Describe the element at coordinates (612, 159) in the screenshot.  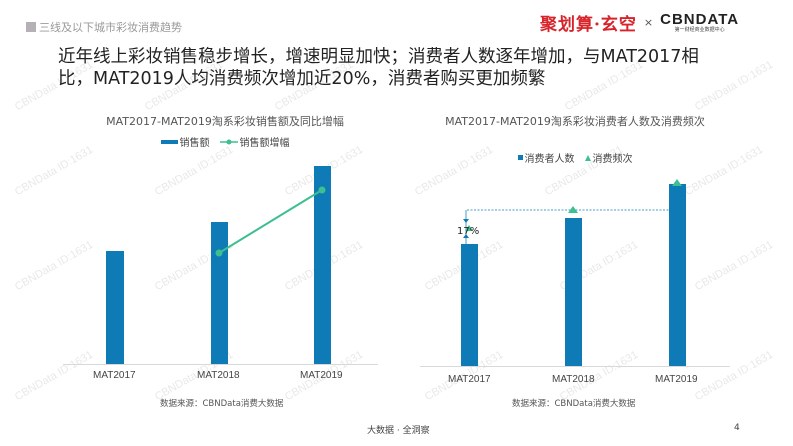
I see `legend-label: 消费频次` at that location.